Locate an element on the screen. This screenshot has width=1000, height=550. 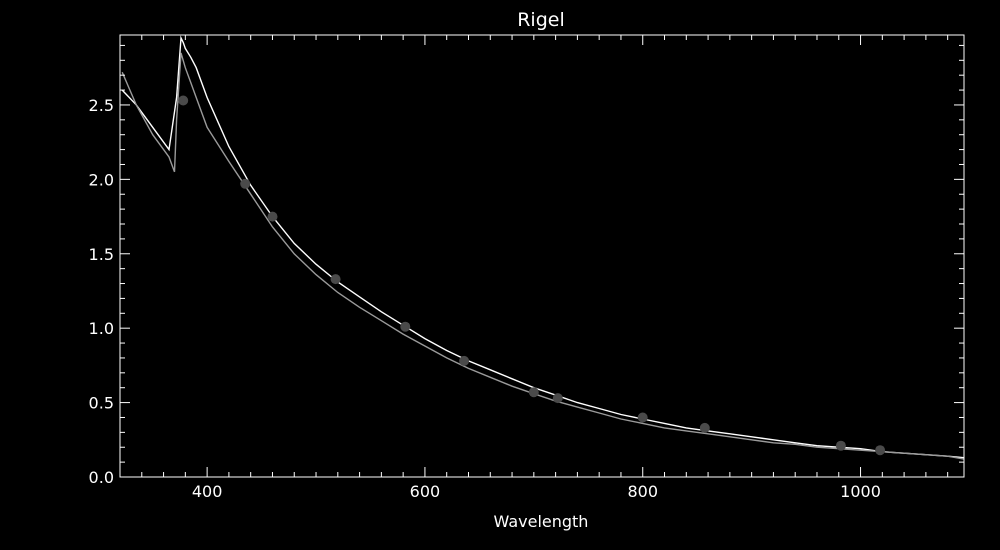
chart-title: Rigel is located at coordinates (541, 20).